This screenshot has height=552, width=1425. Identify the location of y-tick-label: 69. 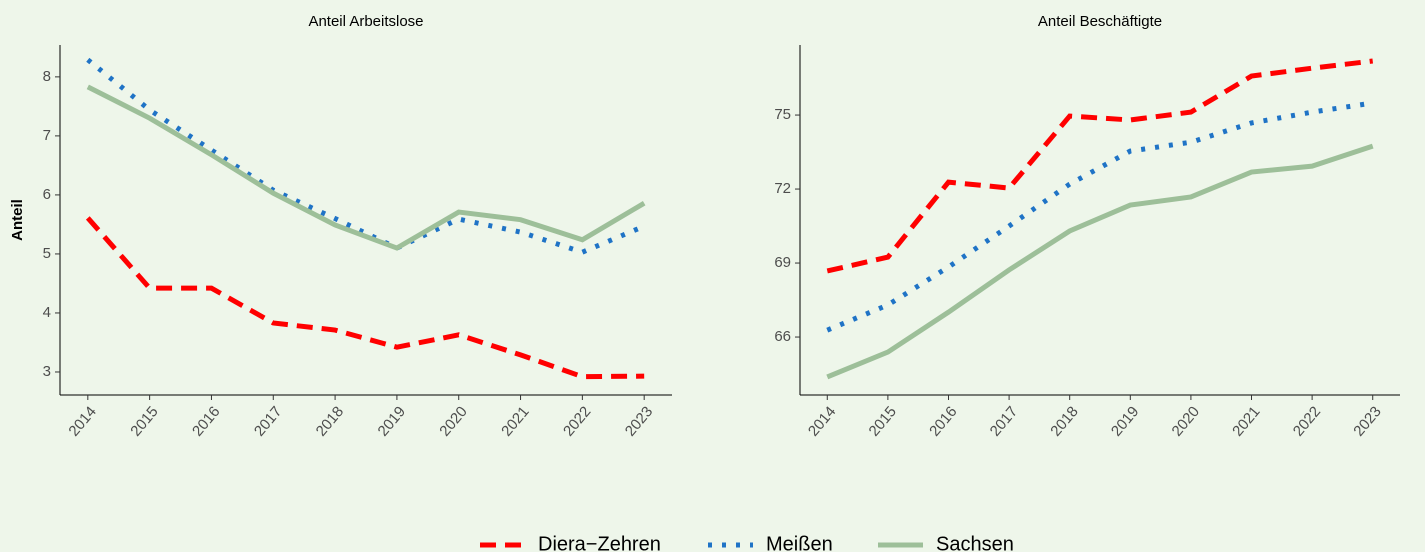
(782, 262).